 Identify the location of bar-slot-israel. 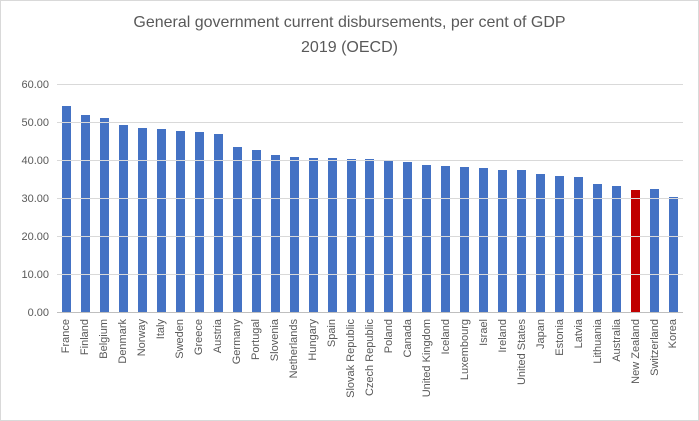
(483, 199).